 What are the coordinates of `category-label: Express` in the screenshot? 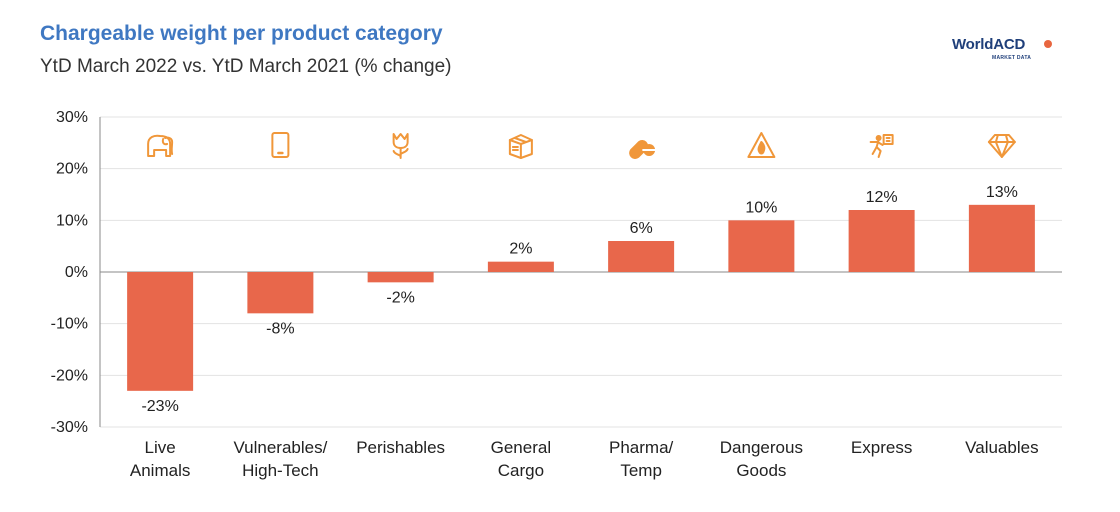 It's located at (881, 447).